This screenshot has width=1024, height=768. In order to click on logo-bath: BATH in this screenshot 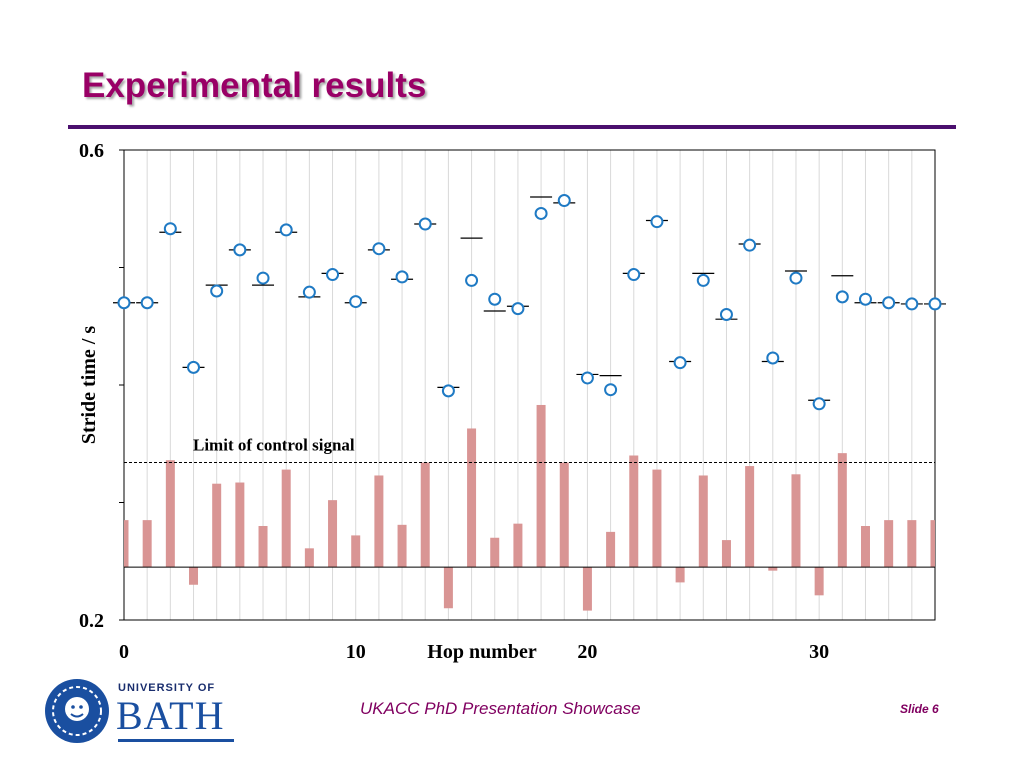, I will do `click(170, 715)`.